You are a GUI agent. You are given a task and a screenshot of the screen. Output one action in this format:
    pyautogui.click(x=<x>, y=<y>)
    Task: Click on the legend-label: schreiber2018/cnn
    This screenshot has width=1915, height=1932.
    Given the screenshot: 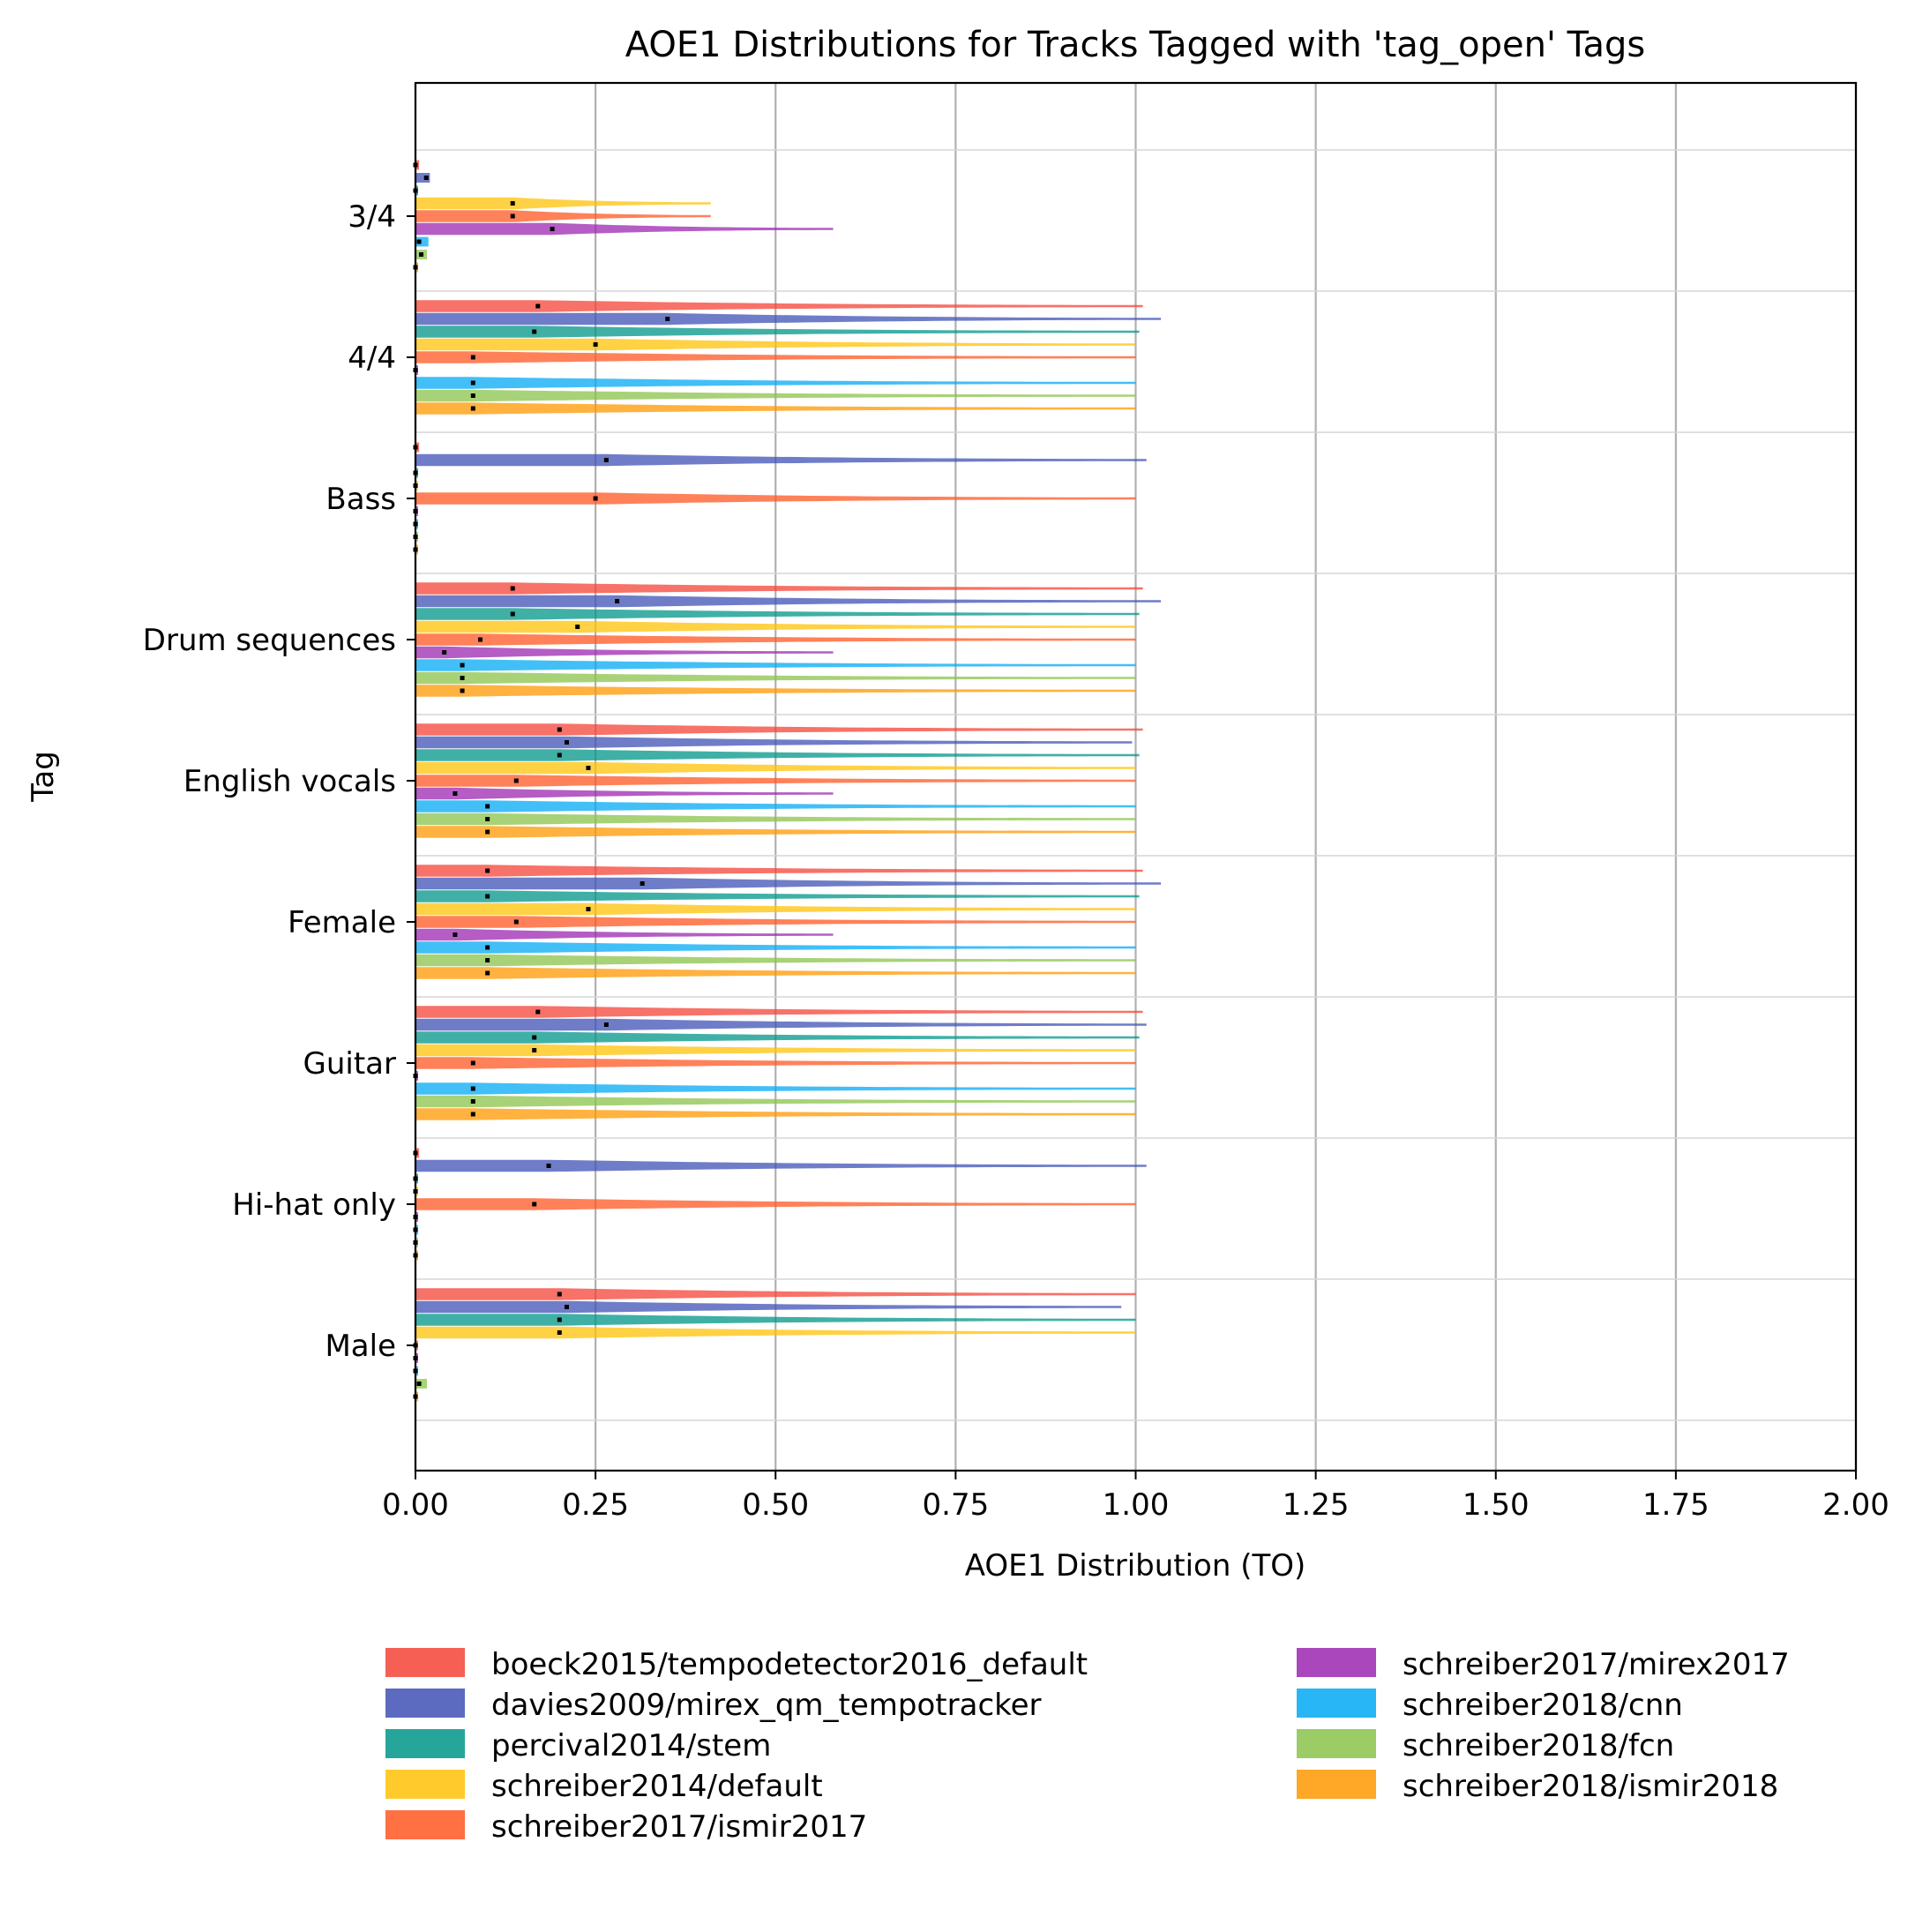 What is the action you would take?
    pyautogui.click(x=1543, y=1706)
    